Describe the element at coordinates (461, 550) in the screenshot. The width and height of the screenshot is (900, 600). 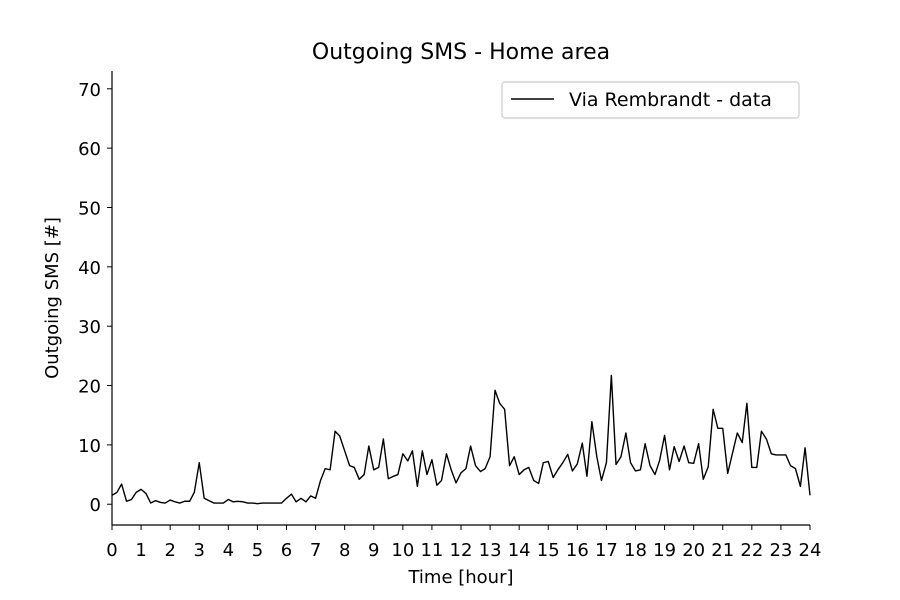
I see `x-tick-label: 12` at that location.